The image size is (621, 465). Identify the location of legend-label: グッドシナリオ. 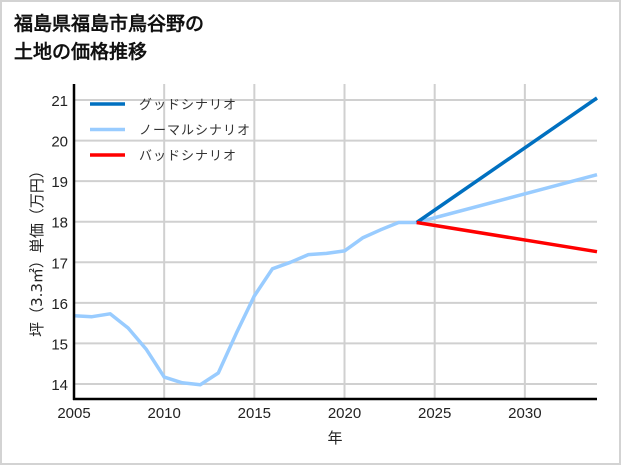
(188, 105).